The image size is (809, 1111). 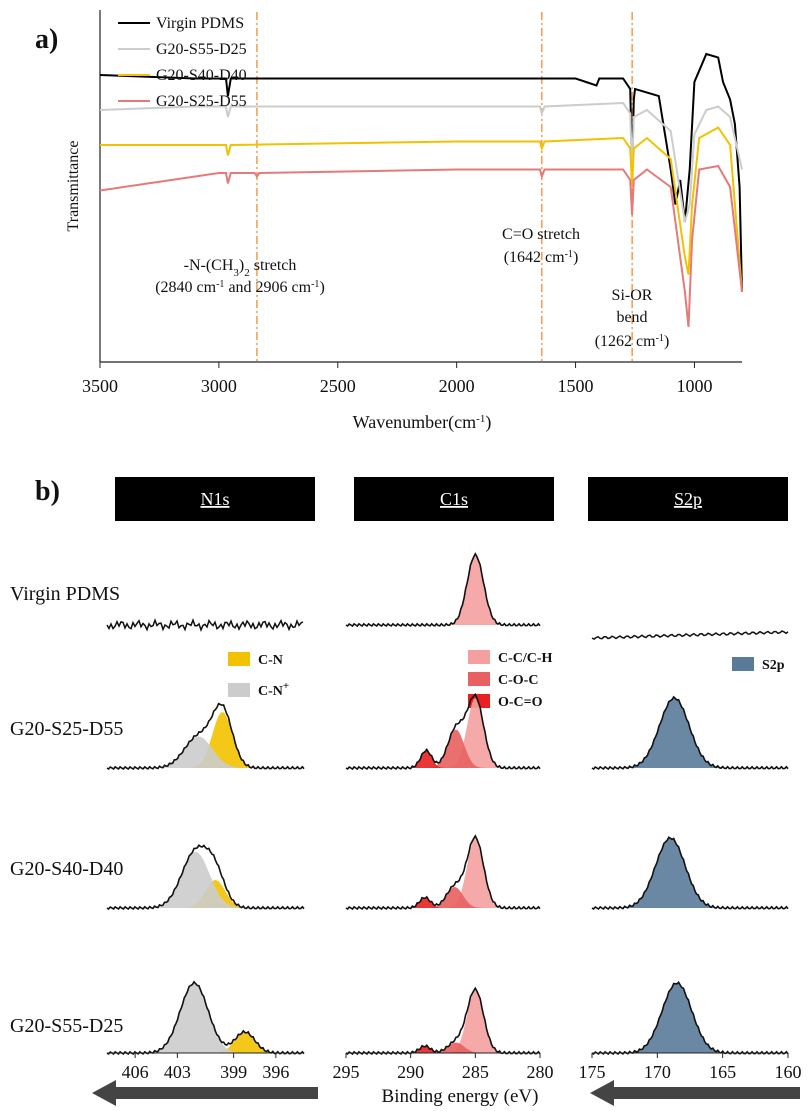 I want to click on right-arrow-icon, so click(x=695, y=1093).